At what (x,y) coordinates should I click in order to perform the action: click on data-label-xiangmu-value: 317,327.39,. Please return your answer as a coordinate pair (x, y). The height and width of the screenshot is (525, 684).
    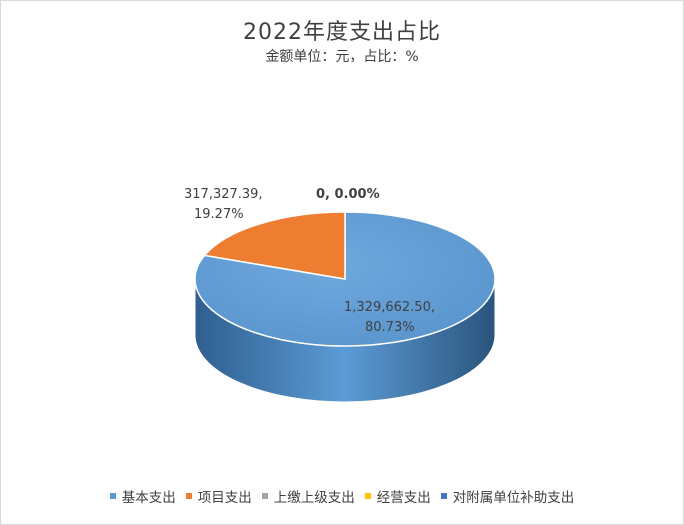
    Looking at the image, I should click on (223, 194).